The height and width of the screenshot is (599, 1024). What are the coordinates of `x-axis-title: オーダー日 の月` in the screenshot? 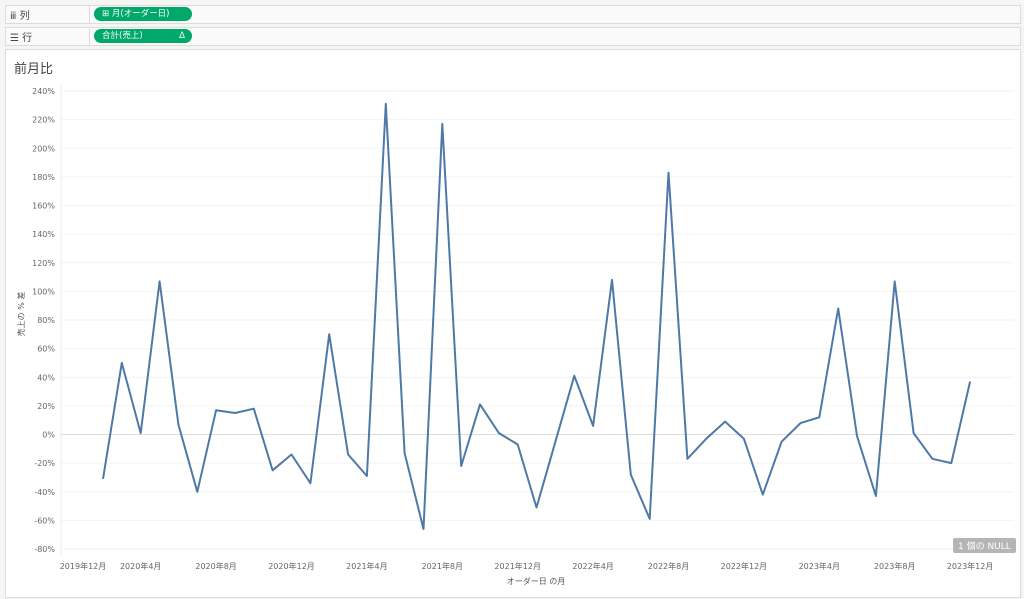 It's located at (536, 581).